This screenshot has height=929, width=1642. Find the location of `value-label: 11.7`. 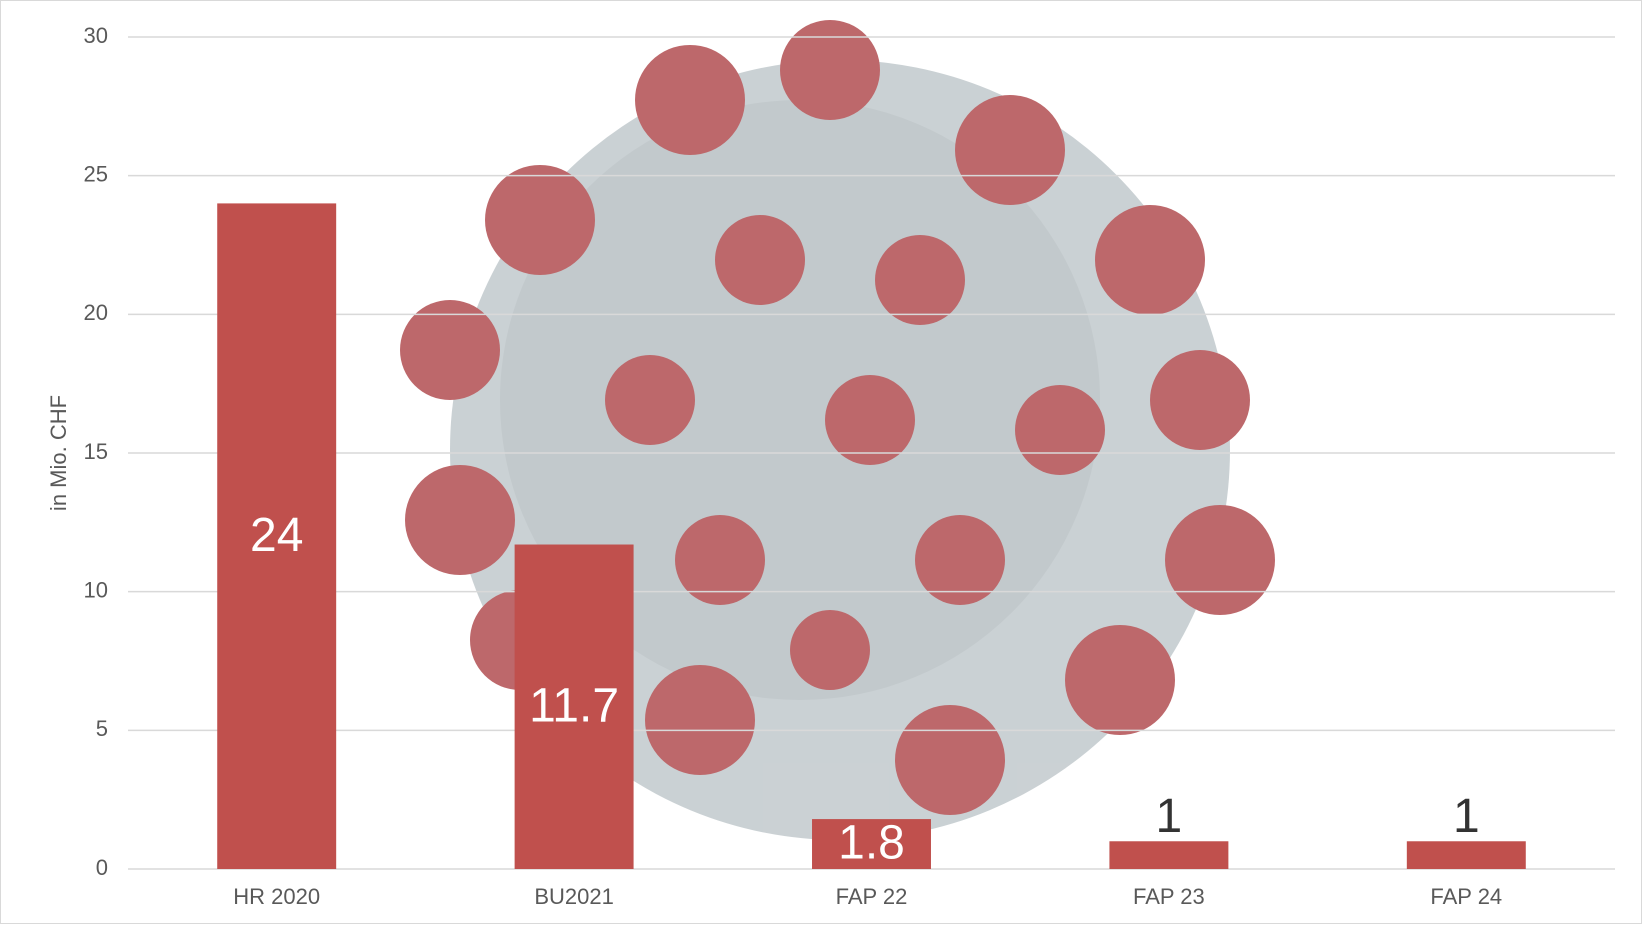

value-label: 11.7 is located at coordinates (574, 705).